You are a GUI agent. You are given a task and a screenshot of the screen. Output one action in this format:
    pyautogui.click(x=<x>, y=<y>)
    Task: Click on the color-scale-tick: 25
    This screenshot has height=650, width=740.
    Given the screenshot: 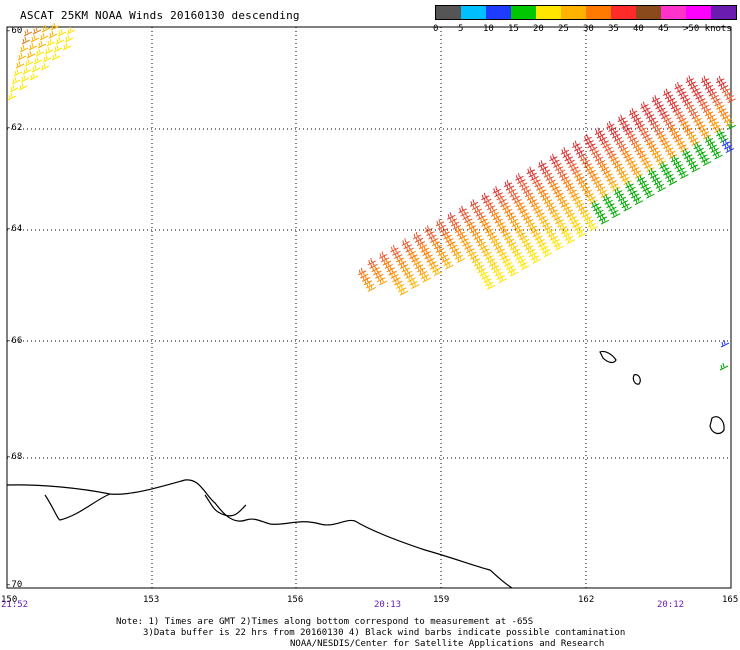 What is the action you would take?
    pyautogui.click(x=563, y=29)
    